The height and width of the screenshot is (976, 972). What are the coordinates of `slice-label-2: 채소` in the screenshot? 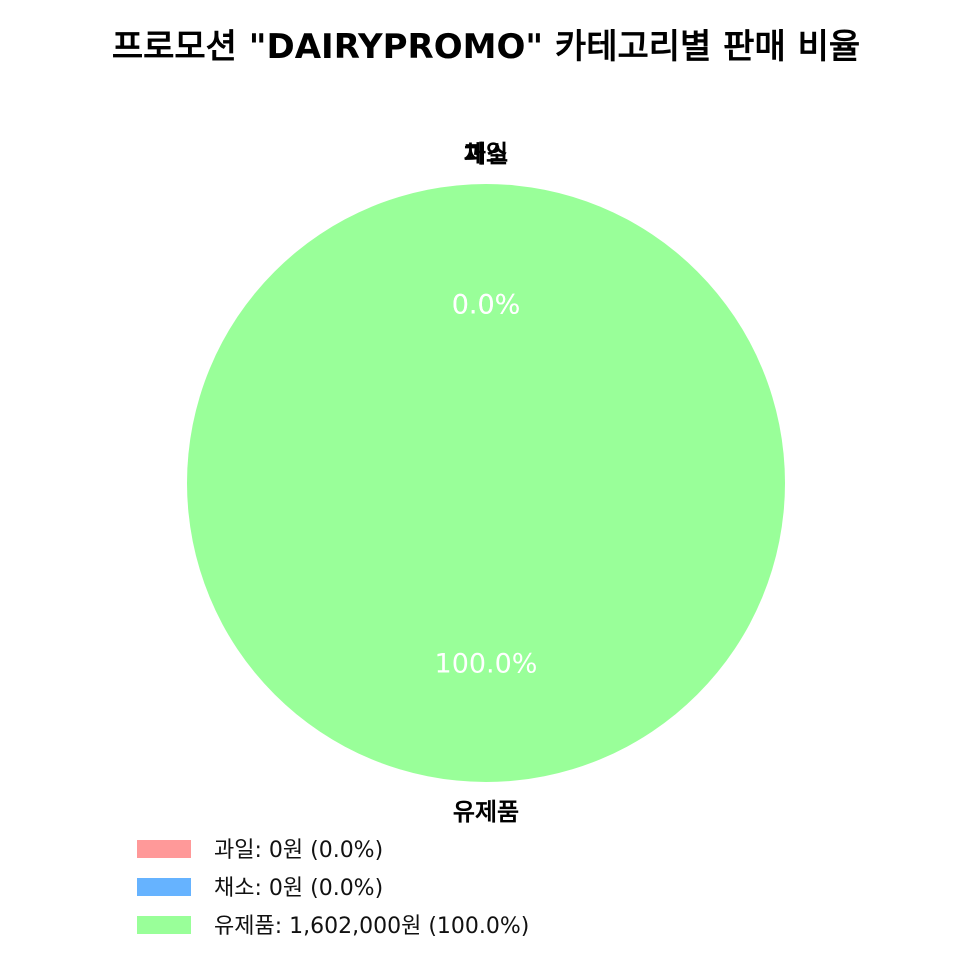 It's located at (486, 154).